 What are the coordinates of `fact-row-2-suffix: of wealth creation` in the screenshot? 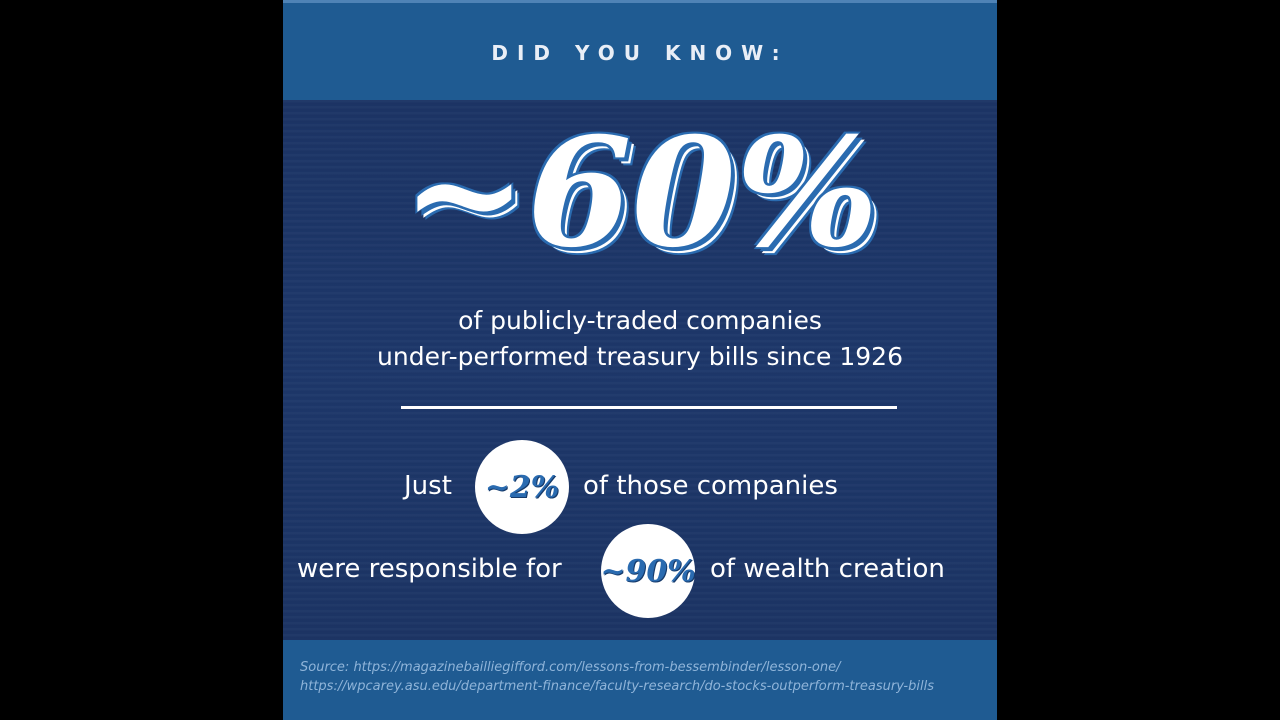 It's located at (827, 569).